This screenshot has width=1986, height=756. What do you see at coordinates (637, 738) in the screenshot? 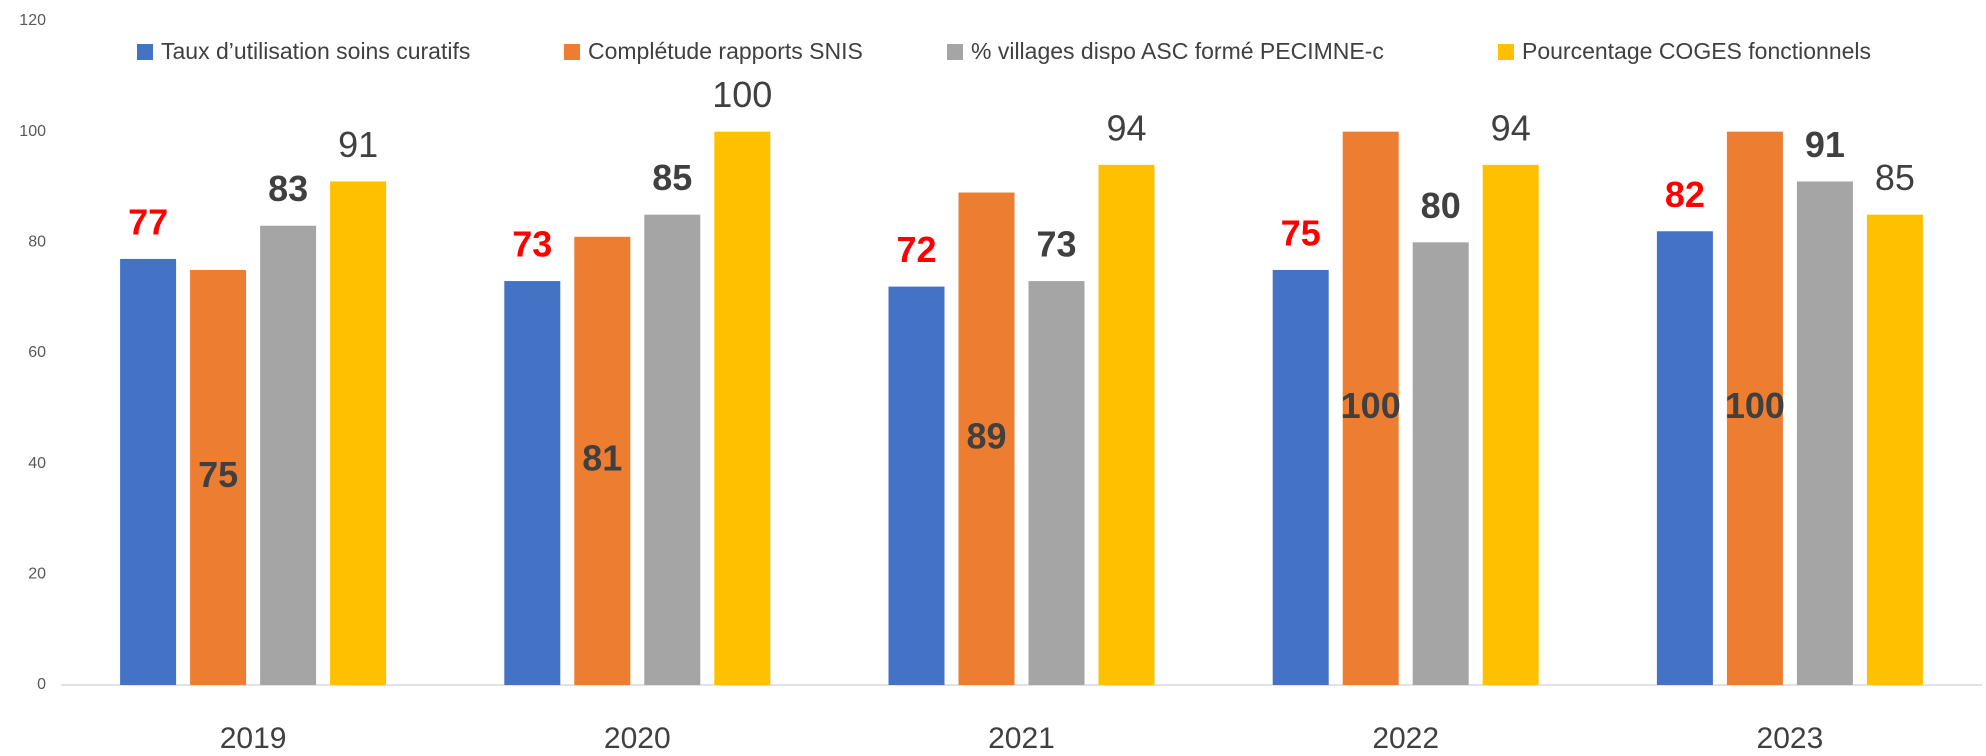
I see `x-tick-label: 2020` at bounding box center [637, 738].